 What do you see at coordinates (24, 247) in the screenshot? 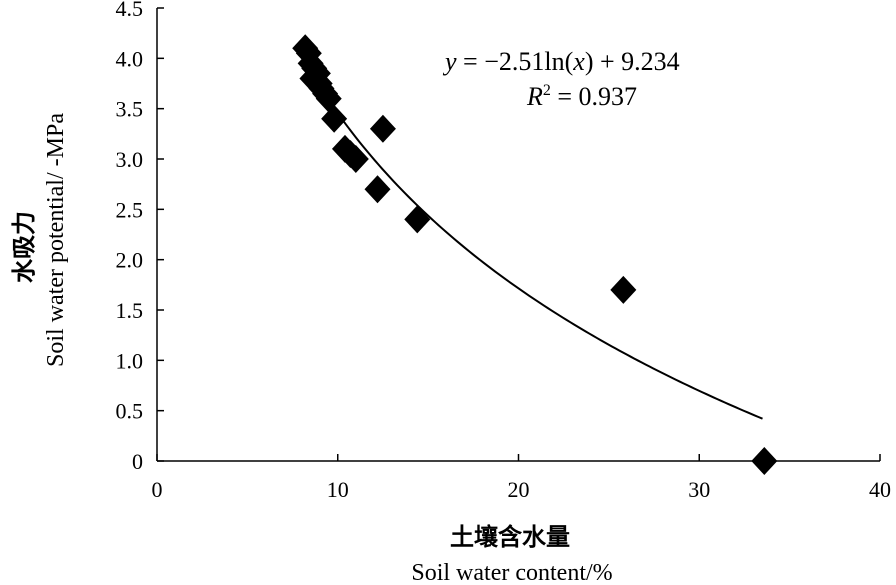
I see `y-axis-label-cn: 水吸力` at bounding box center [24, 247].